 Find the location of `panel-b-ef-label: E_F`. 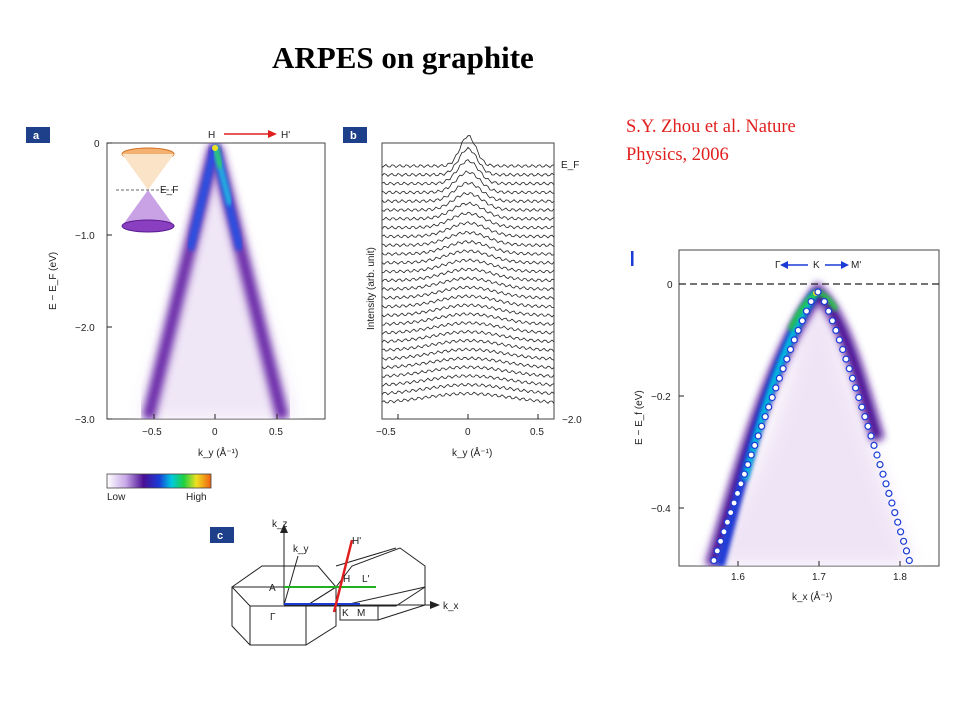

panel-b-ef-label: E_F is located at coordinates (570, 165).